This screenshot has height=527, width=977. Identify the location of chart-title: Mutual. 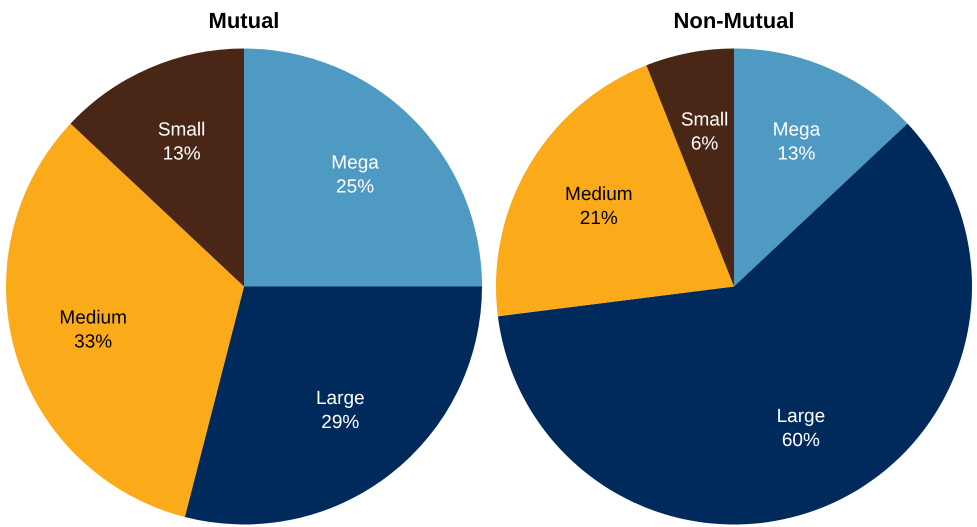
(244, 21).